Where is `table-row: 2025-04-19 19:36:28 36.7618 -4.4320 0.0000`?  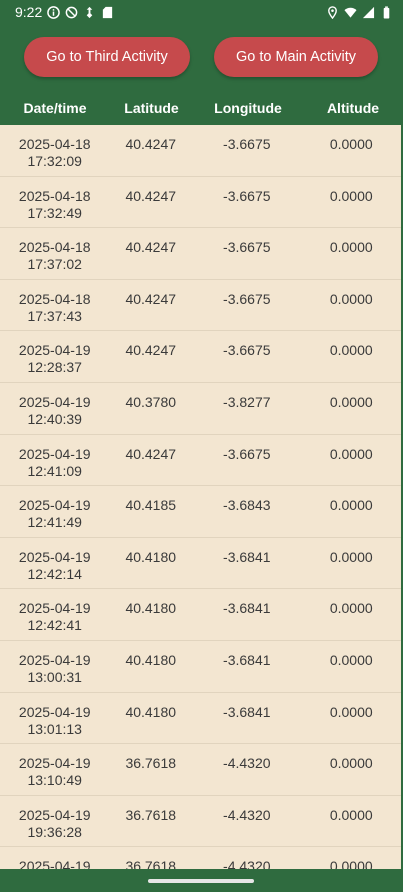 table-row: 2025-04-19 19:36:28 36.7618 -4.4320 0.0000 is located at coordinates (200, 822).